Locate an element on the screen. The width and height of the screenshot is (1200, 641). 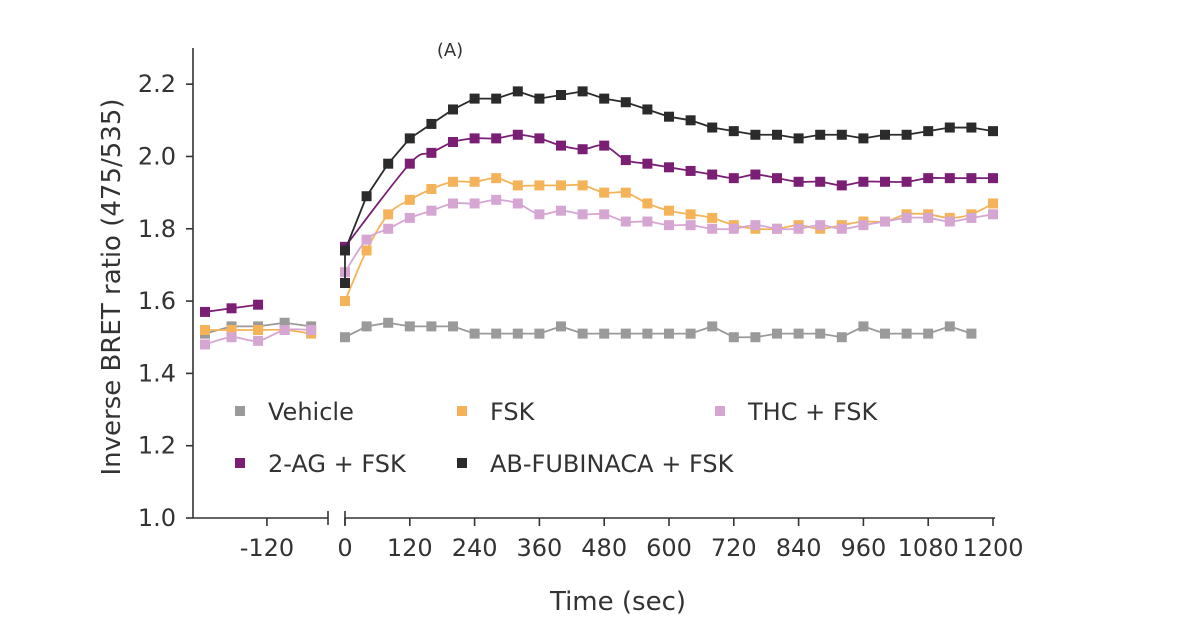
legend-item-fsk: FSK is located at coordinates (496, 412).